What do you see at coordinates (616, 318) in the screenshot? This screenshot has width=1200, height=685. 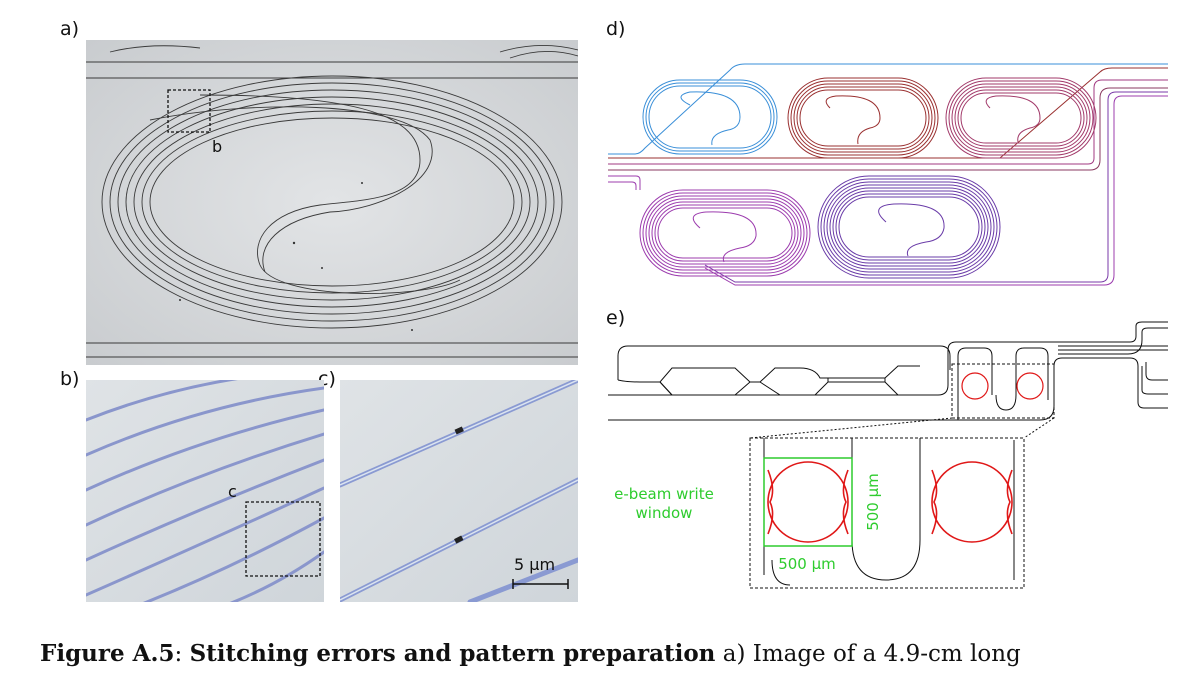 I see `panel-label-e: e)` at bounding box center [616, 318].